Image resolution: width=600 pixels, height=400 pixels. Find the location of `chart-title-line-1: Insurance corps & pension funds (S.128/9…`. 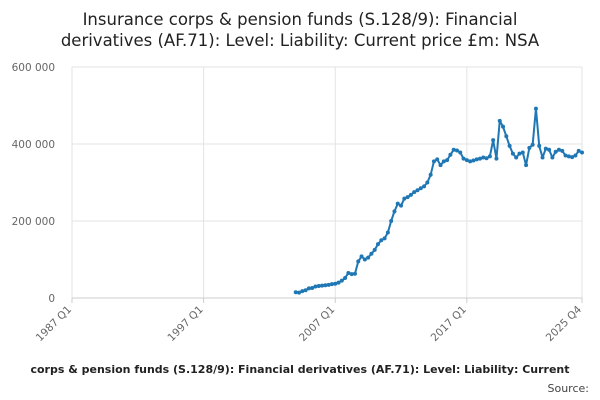

chart-title-line-1: Insurance corps & pension funds (S.128/9… is located at coordinates (300, 19).